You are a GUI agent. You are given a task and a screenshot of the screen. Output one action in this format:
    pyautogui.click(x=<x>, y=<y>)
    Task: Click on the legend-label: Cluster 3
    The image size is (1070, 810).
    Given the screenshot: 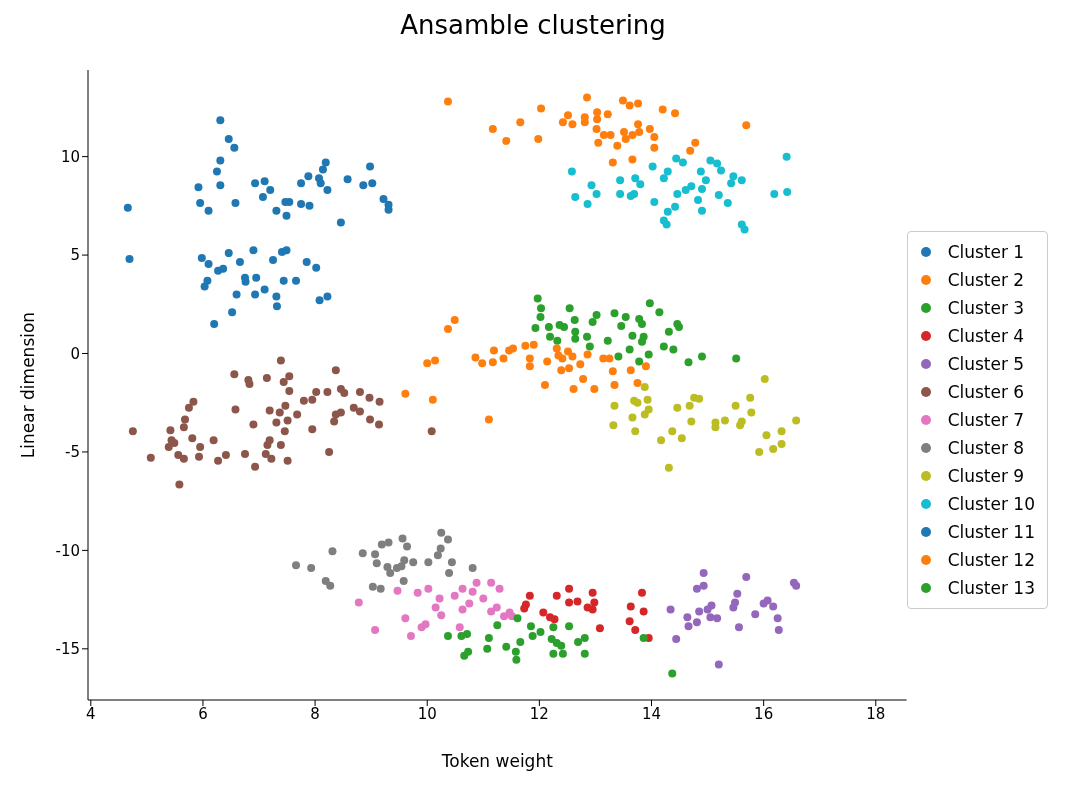 What is the action you would take?
    pyautogui.click(x=986, y=308)
    